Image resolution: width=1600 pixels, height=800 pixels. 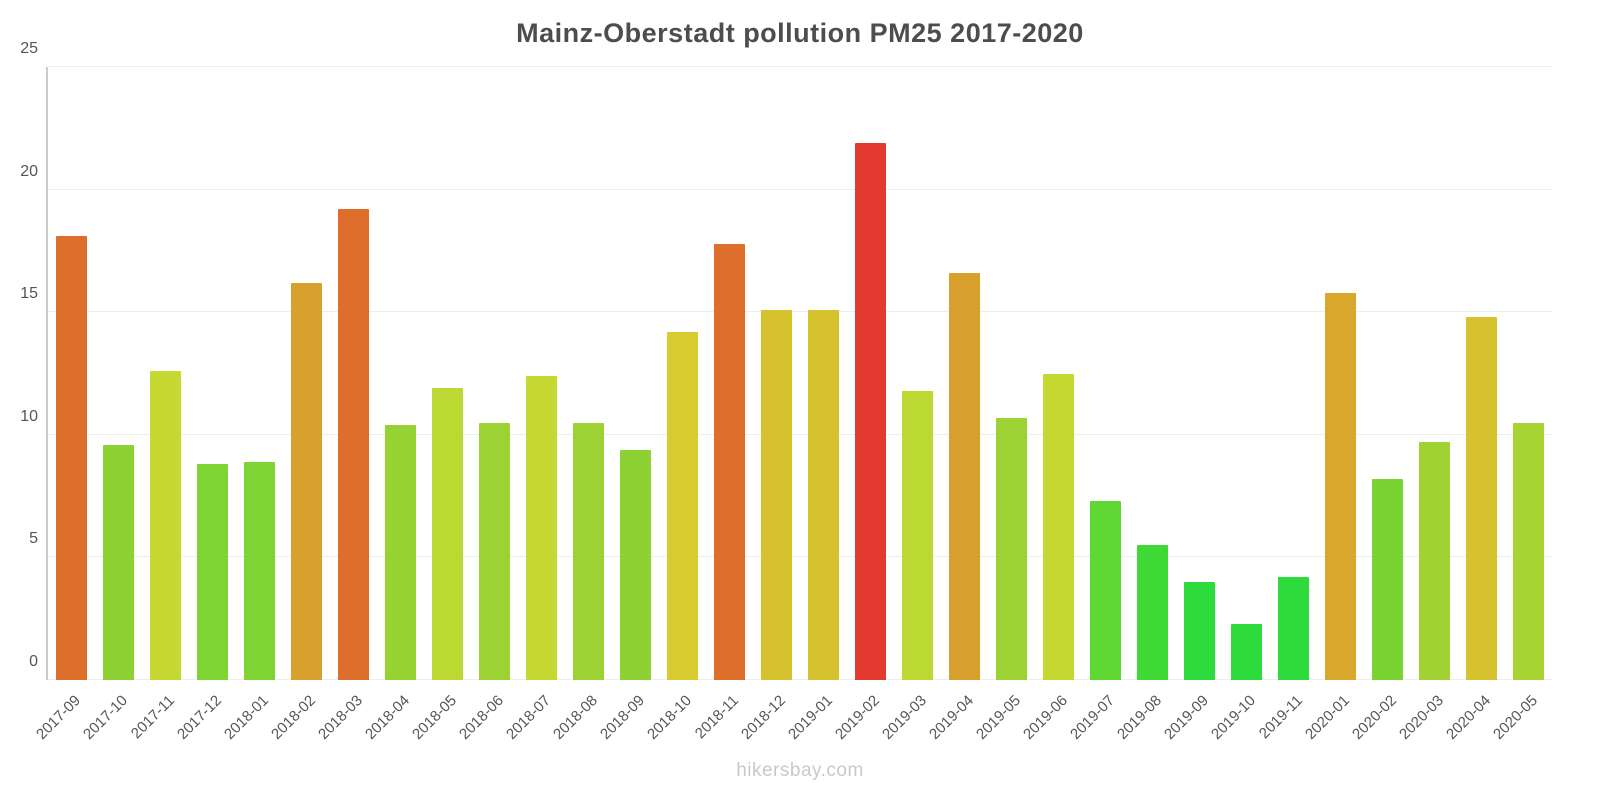 I want to click on x-tick-label-2019-05: 2019-05, so click(x=998, y=717).